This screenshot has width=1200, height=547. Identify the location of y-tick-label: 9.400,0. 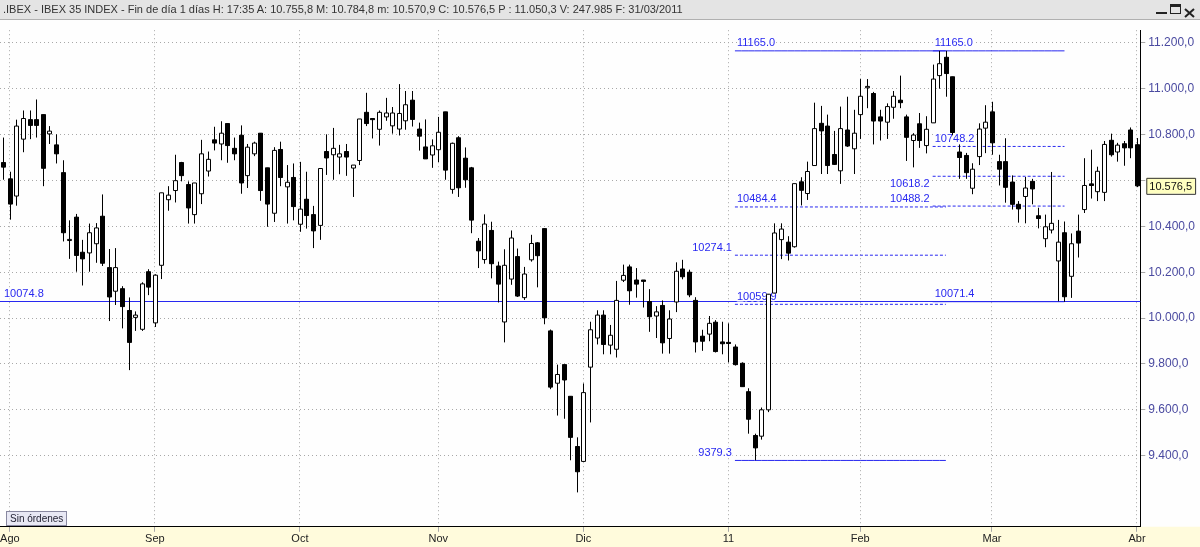
(1168, 455).